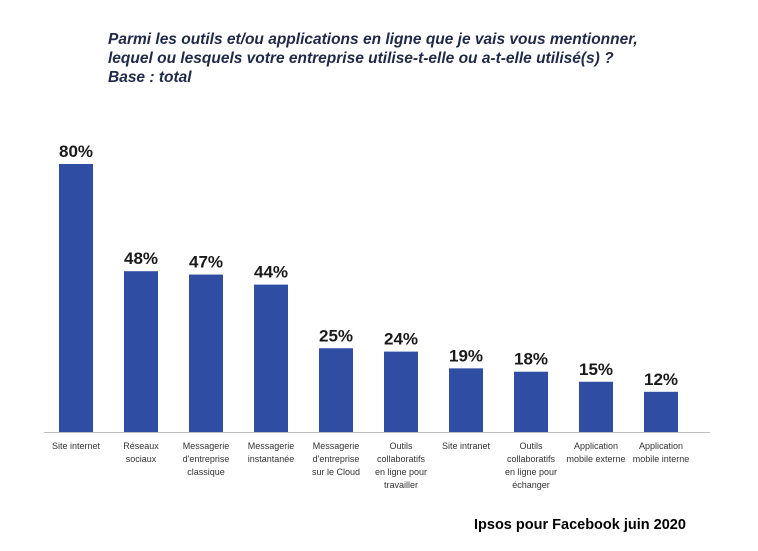  What do you see at coordinates (150, 77) in the screenshot?
I see `chart-title-line-3: Base : total` at bounding box center [150, 77].